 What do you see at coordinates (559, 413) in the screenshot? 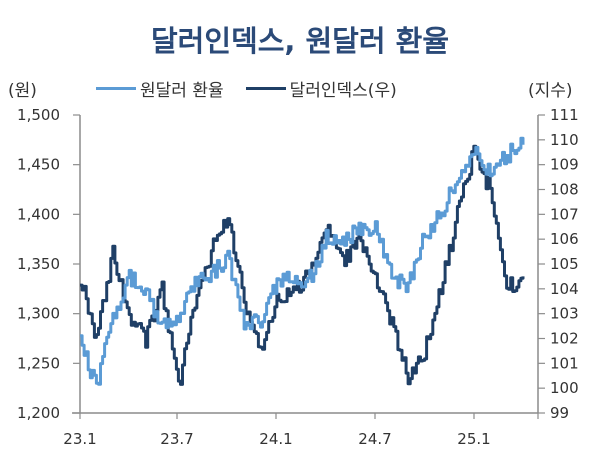
I see `y2-tick-label: 99` at bounding box center [559, 413].